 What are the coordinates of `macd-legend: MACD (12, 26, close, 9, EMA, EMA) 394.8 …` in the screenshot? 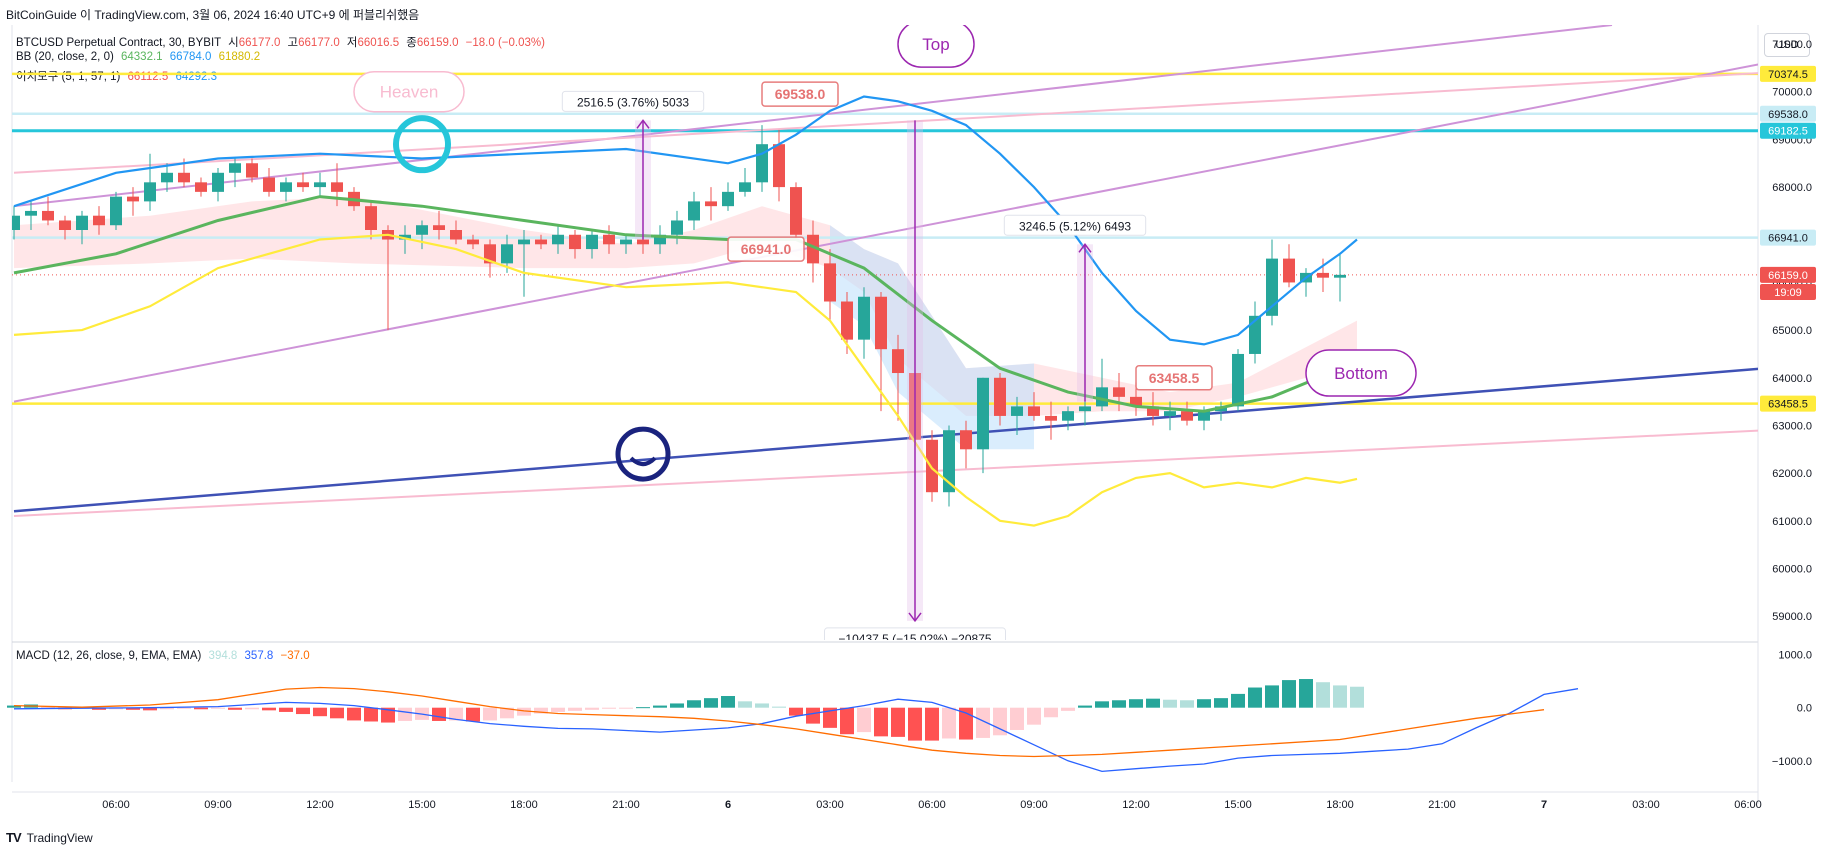 It's located at (163, 656).